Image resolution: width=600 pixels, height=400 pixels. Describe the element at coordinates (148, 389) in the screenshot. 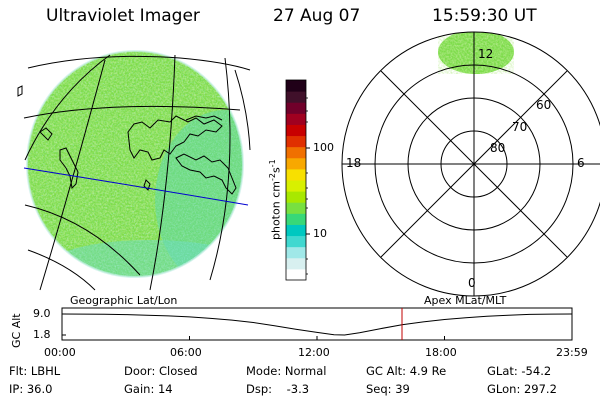

I see `info-gain: Gain: 14` at that location.